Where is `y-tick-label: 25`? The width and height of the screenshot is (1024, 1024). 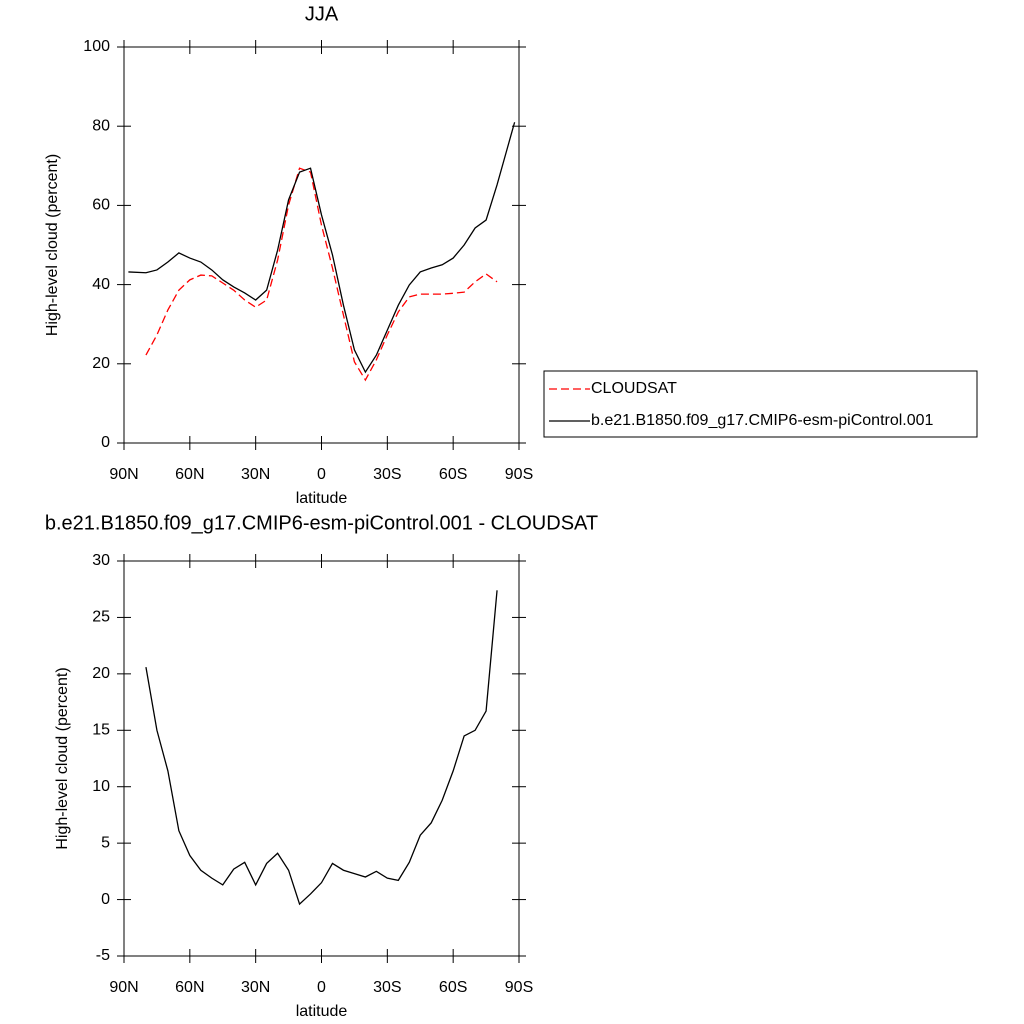 y-tick-label: 25 is located at coordinates (101, 617).